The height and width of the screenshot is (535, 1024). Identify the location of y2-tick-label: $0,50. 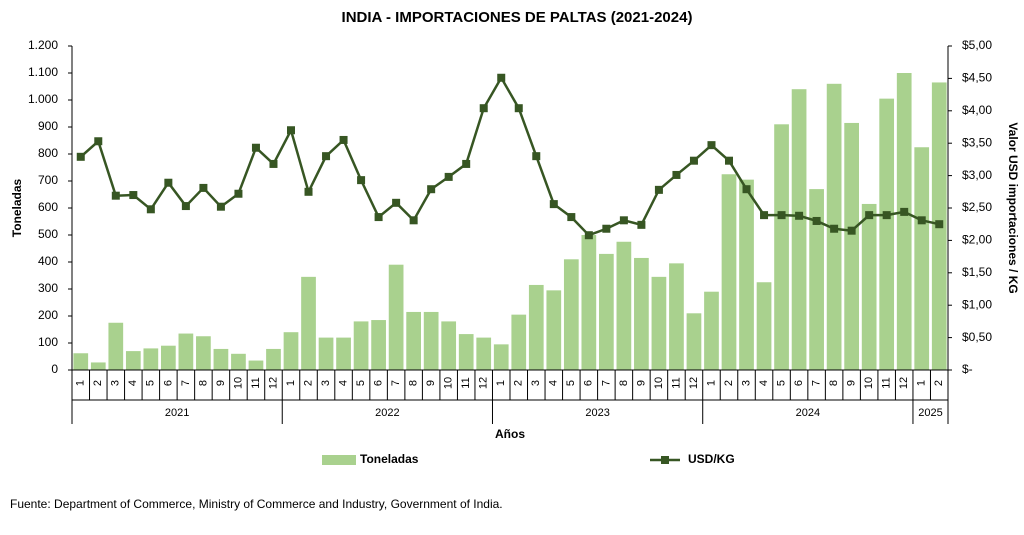
(977, 337).